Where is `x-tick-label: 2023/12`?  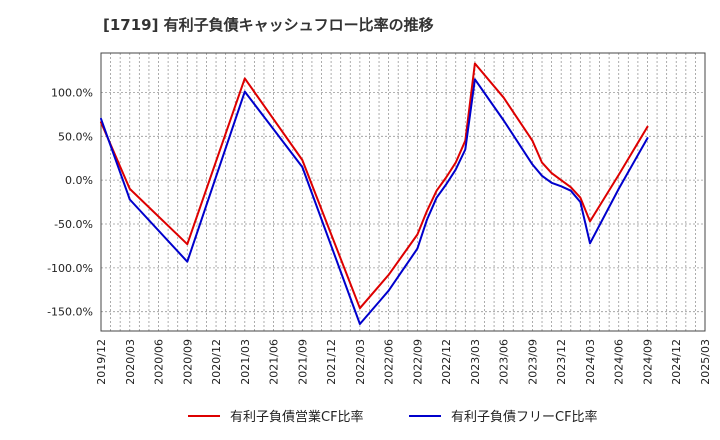
x-tick-label: 2023/12 is located at coordinates (561, 362).